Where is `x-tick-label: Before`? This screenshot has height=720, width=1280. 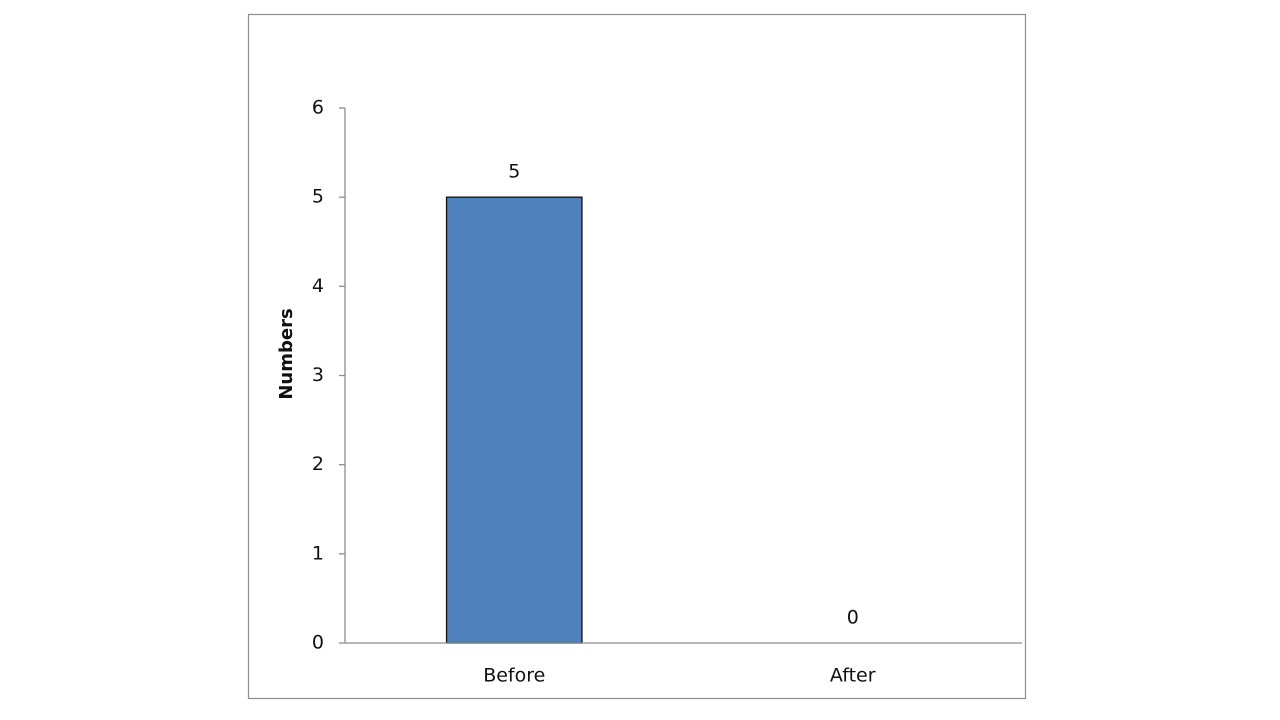 x-tick-label: Before is located at coordinates (514, 676).